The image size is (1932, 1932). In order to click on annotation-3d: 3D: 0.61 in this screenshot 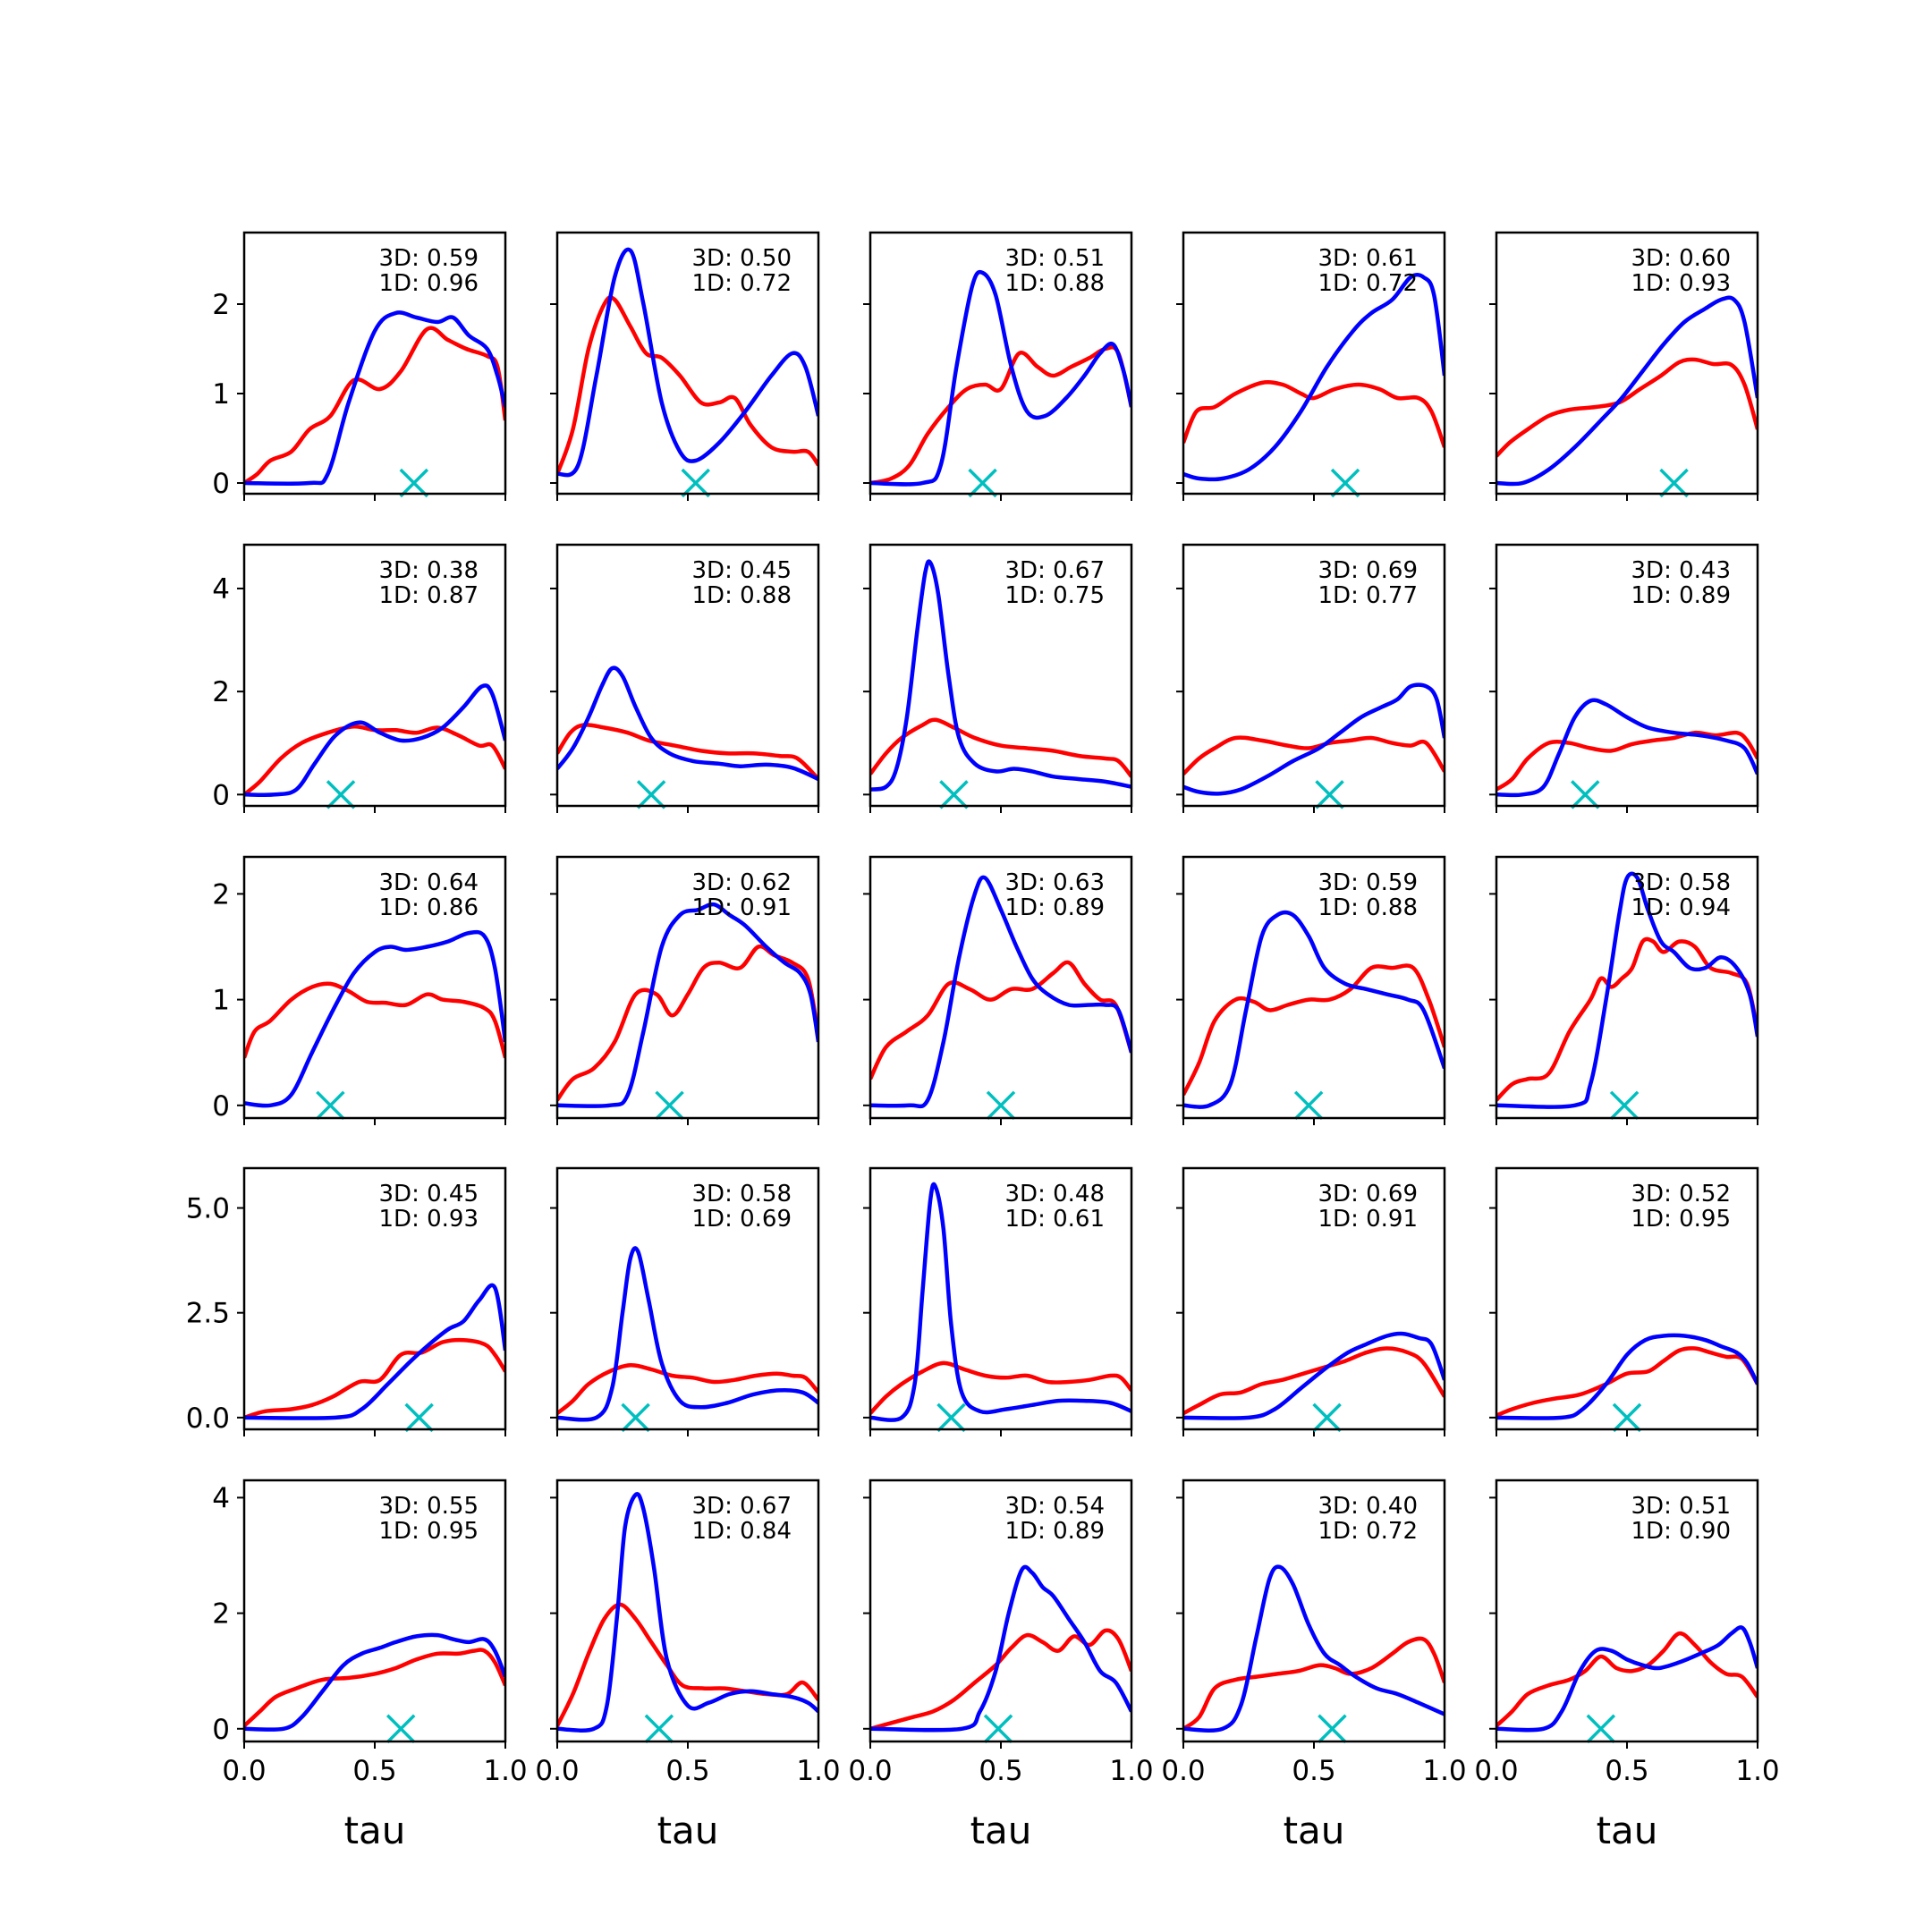, I will do `click(1368, 258)`.